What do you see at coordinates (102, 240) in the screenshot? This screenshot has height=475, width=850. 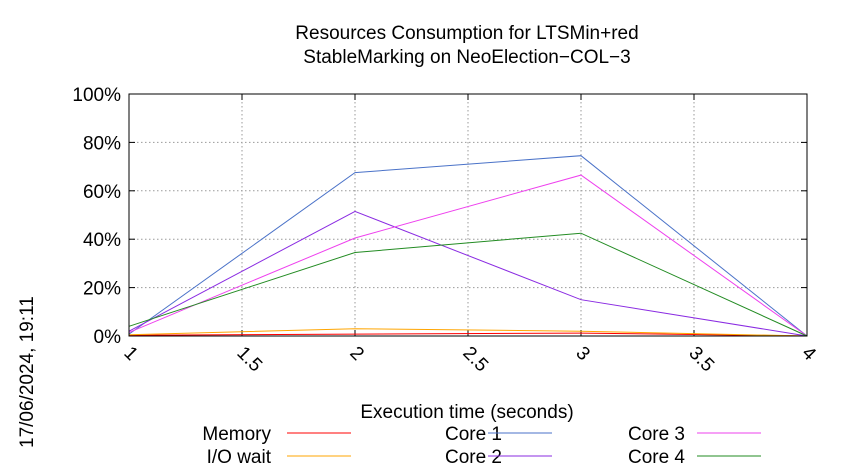 I see `y-tick-label: 40%` at bounding box center [102, 240].